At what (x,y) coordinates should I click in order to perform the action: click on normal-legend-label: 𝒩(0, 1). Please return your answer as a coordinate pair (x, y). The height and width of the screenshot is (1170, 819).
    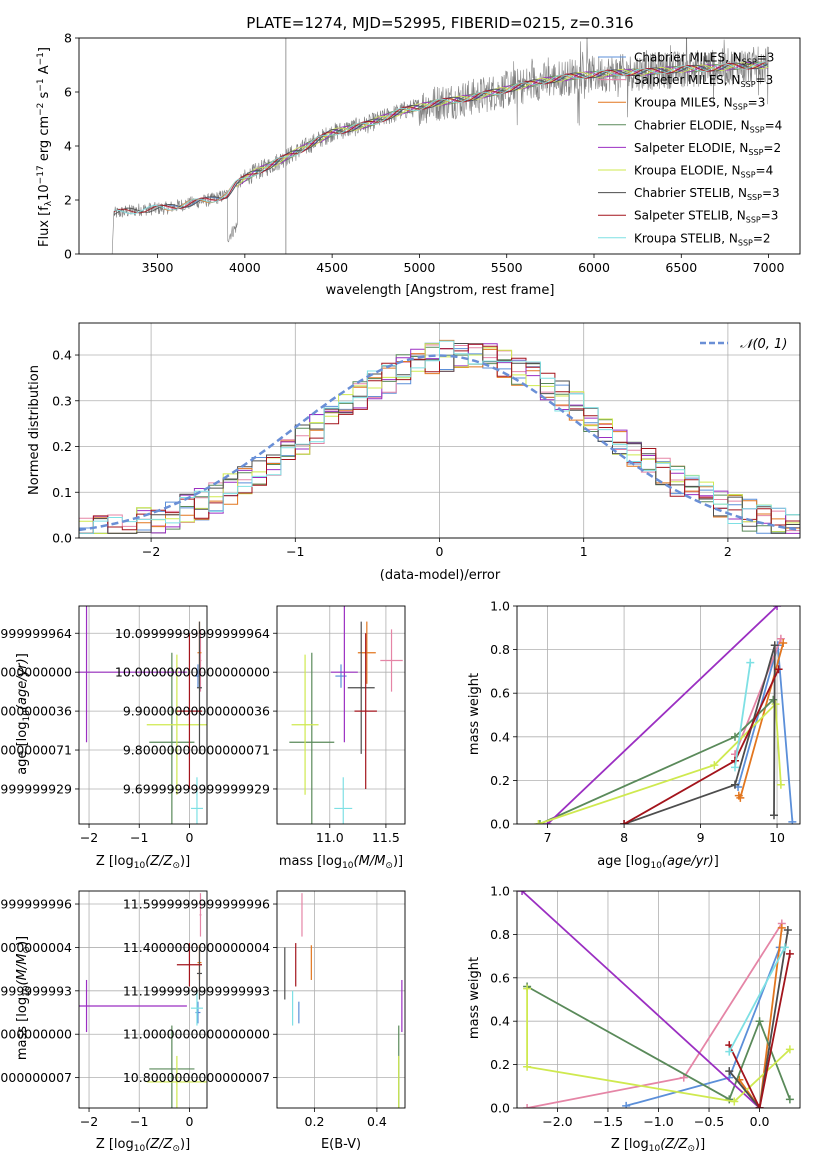
    Looking at the image, I should click on (763, 344).